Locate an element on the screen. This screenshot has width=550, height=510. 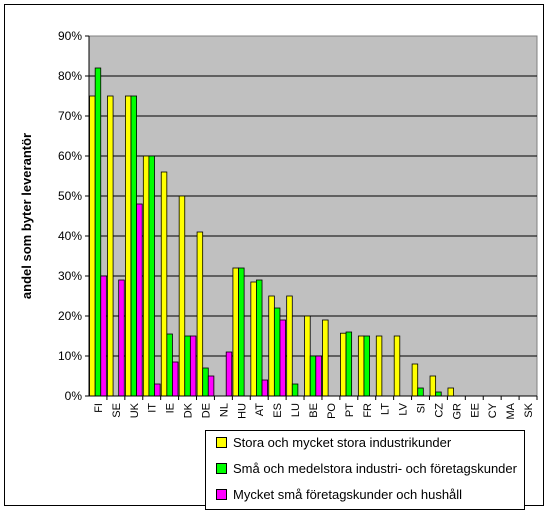
x-tick-label: SE is located at coordinates (117, 410).